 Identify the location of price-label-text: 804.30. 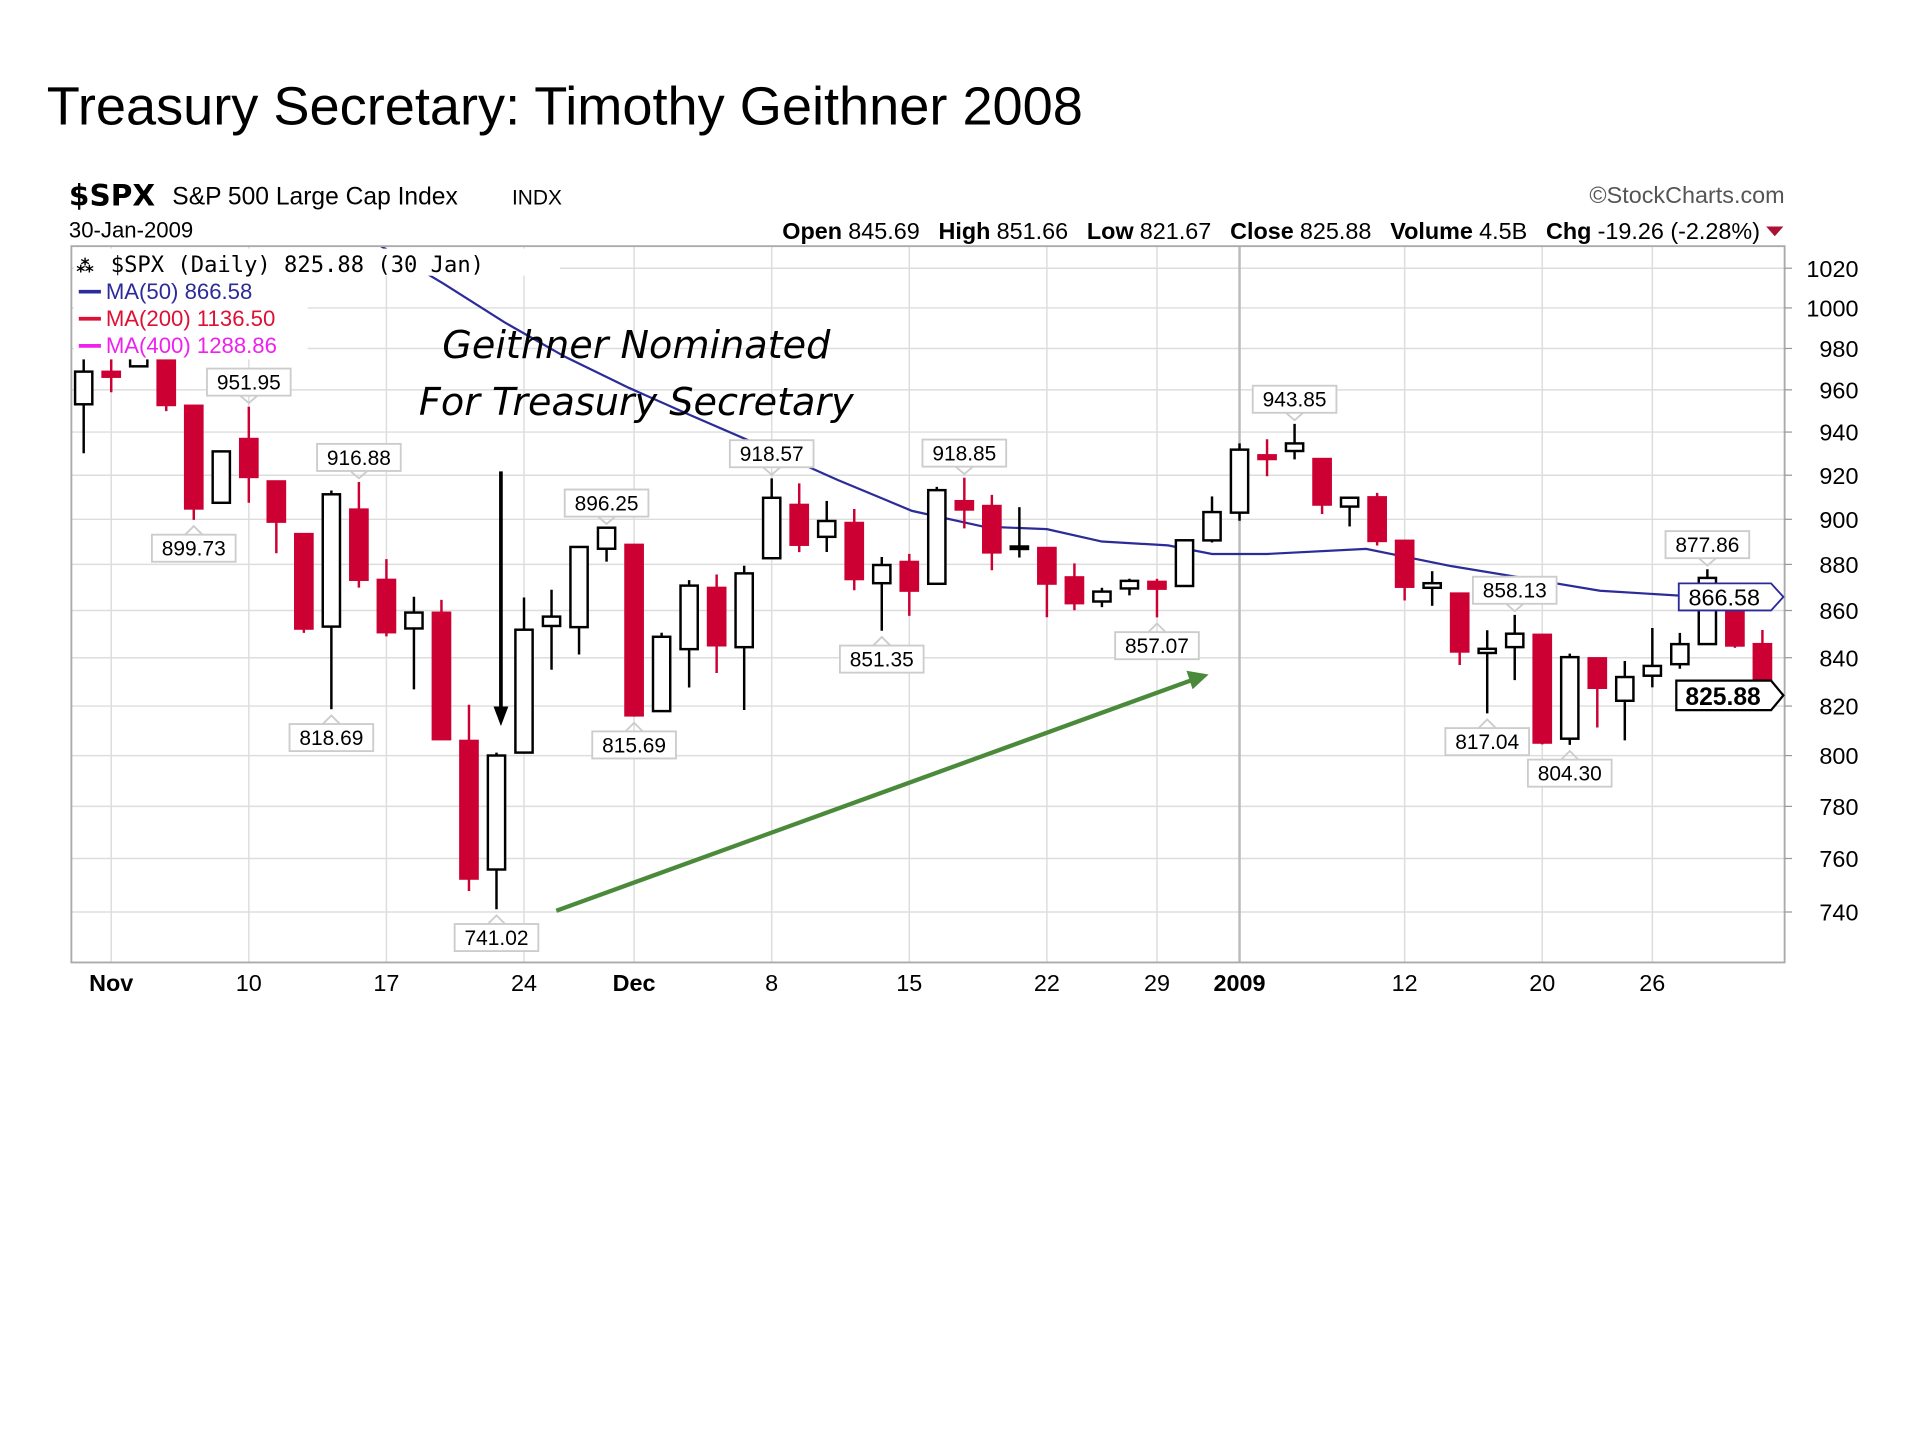
(1570, 774).